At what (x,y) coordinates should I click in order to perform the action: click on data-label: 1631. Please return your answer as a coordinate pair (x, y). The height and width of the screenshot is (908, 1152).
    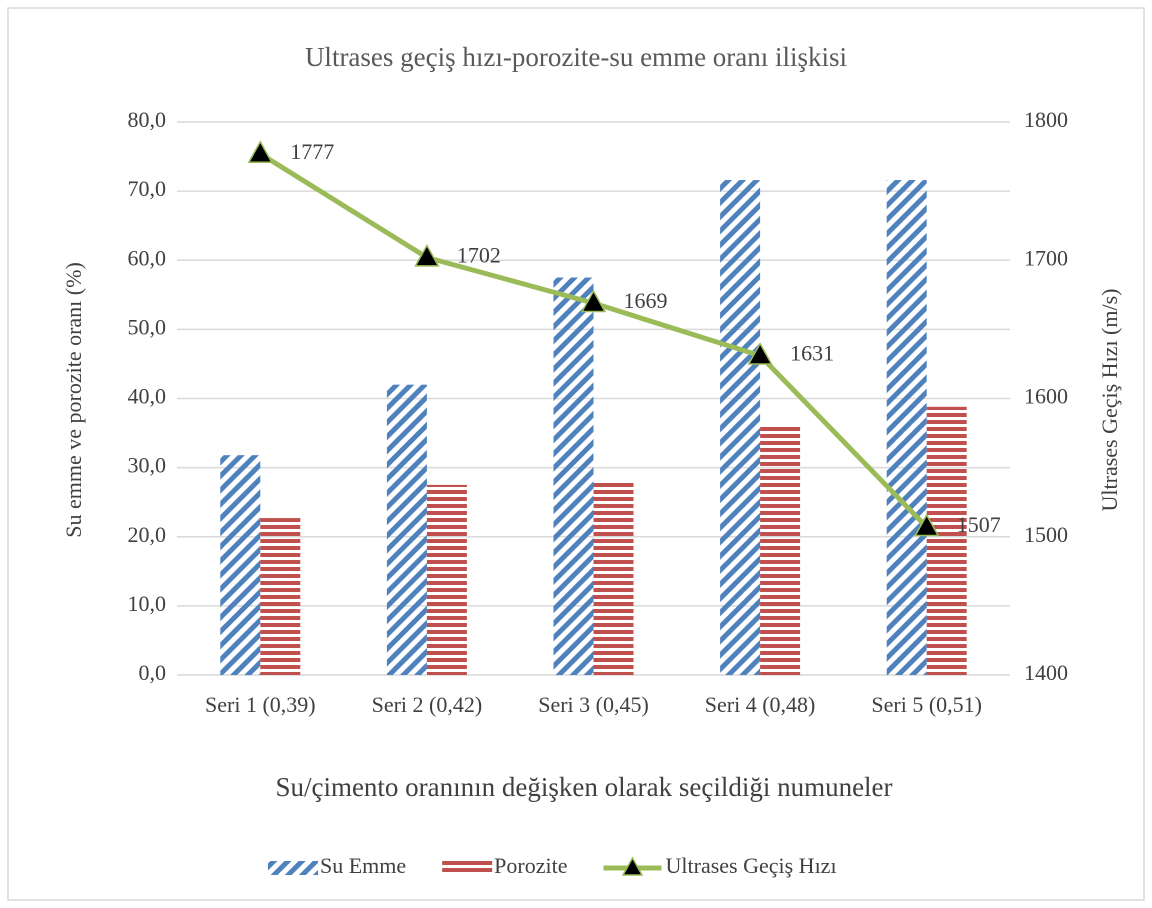
    Looking at the image, I should click on (812, 353).